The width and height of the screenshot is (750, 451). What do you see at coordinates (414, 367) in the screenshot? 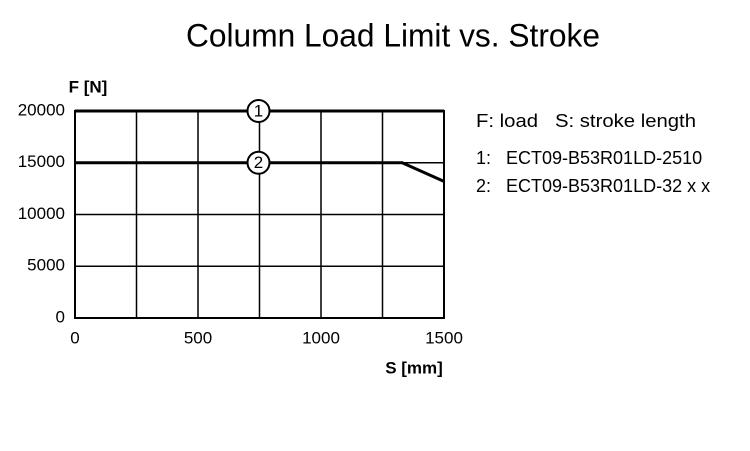
I see `x-axis-label: S [mm]` at bounding box center [414, 367].